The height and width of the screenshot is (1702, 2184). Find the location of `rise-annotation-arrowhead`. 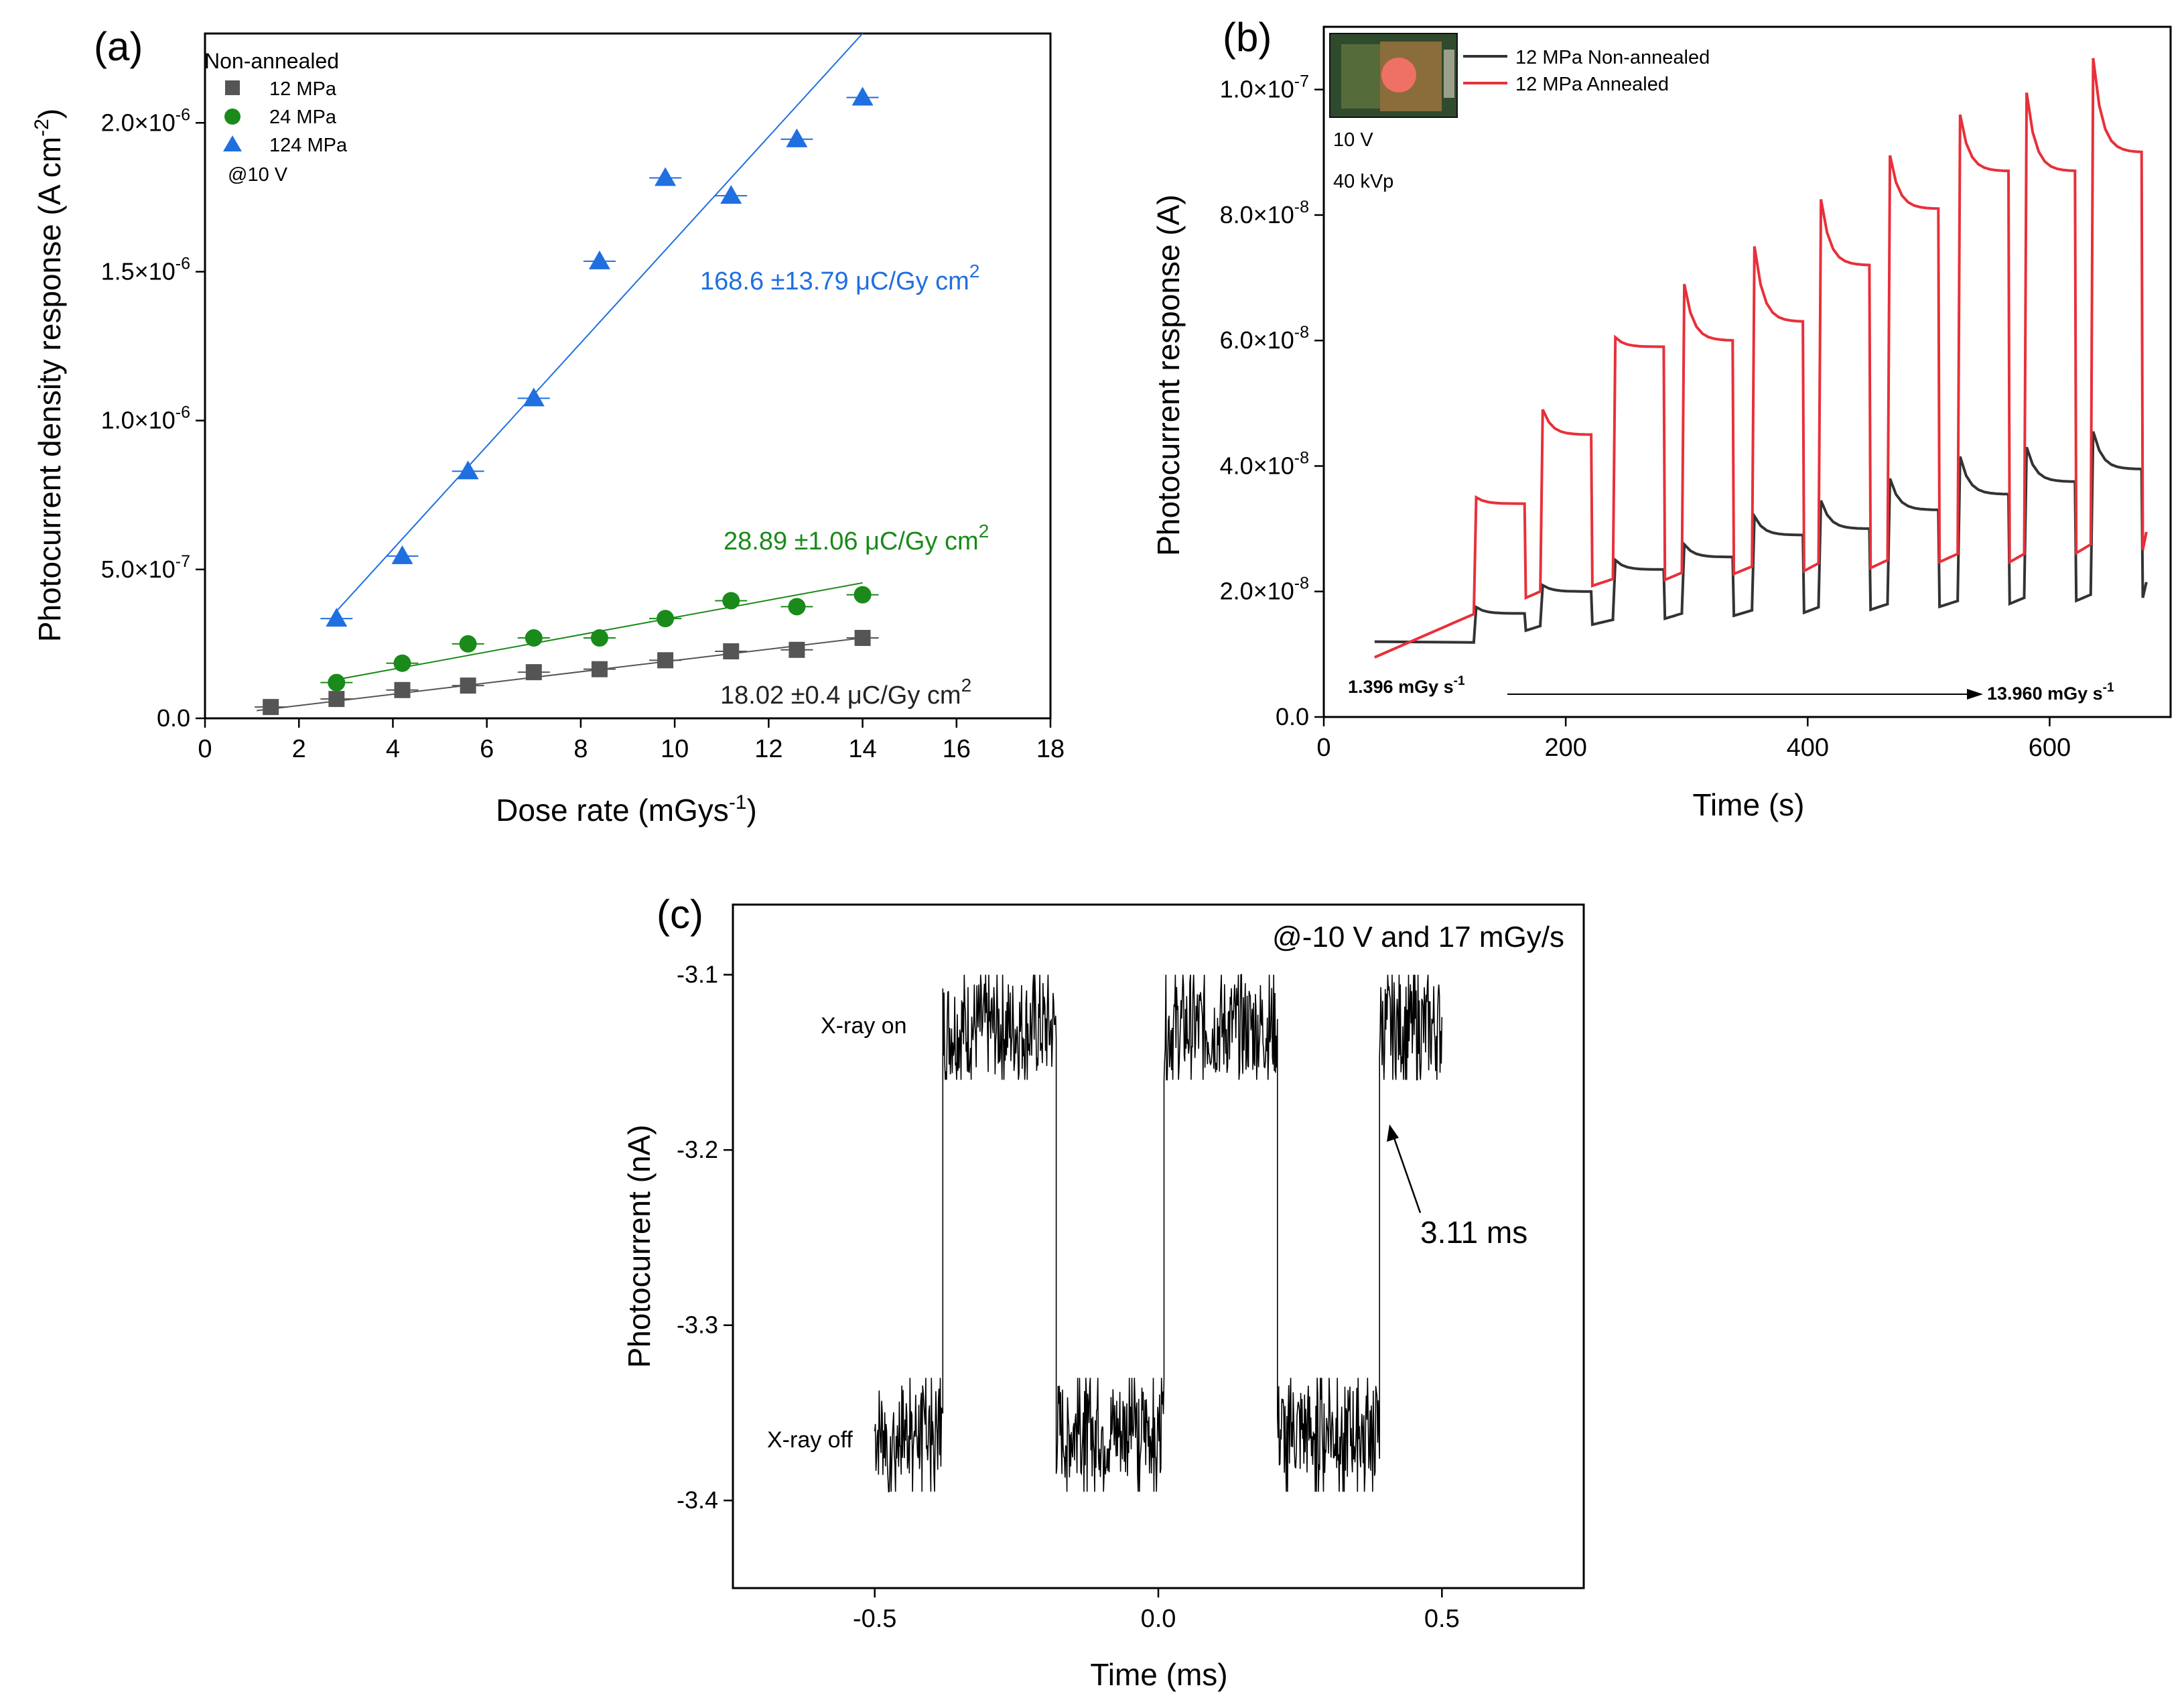

rise-annotation-arrowhead is located at coordinates (1393, 1133).